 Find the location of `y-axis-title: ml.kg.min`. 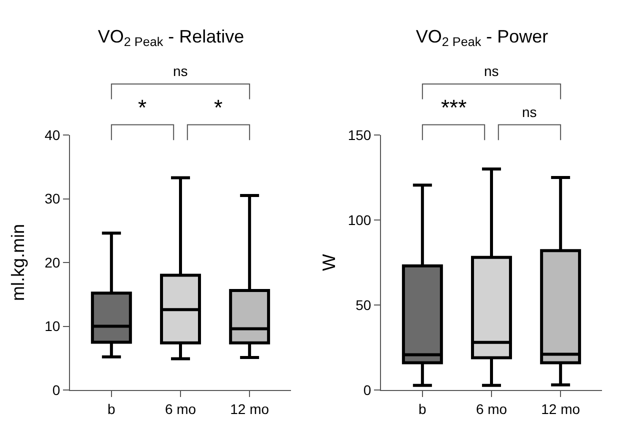

y-axis-title: ml.kg.min is located at coordinates (18, 263).